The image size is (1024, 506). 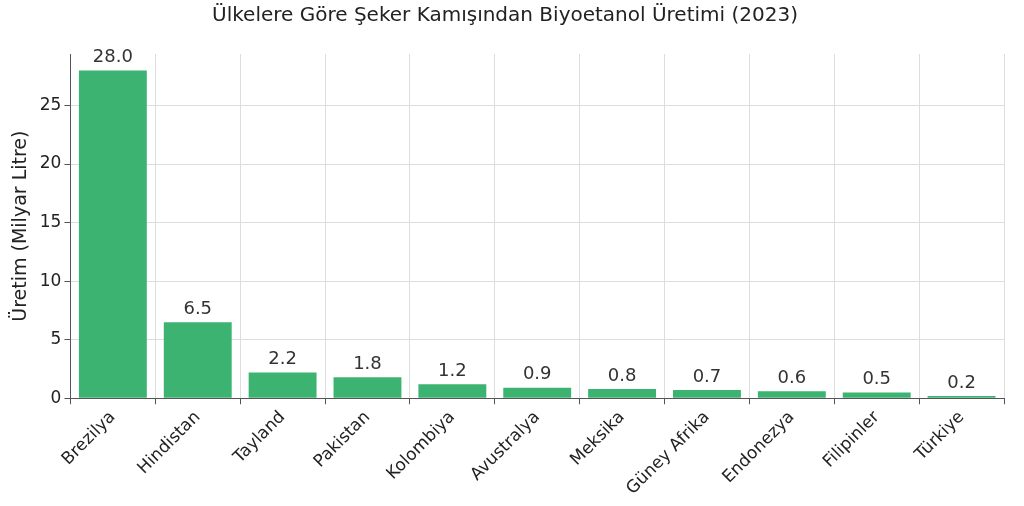 I want to click on data-label: 2.2, so click(x=282, y=358).